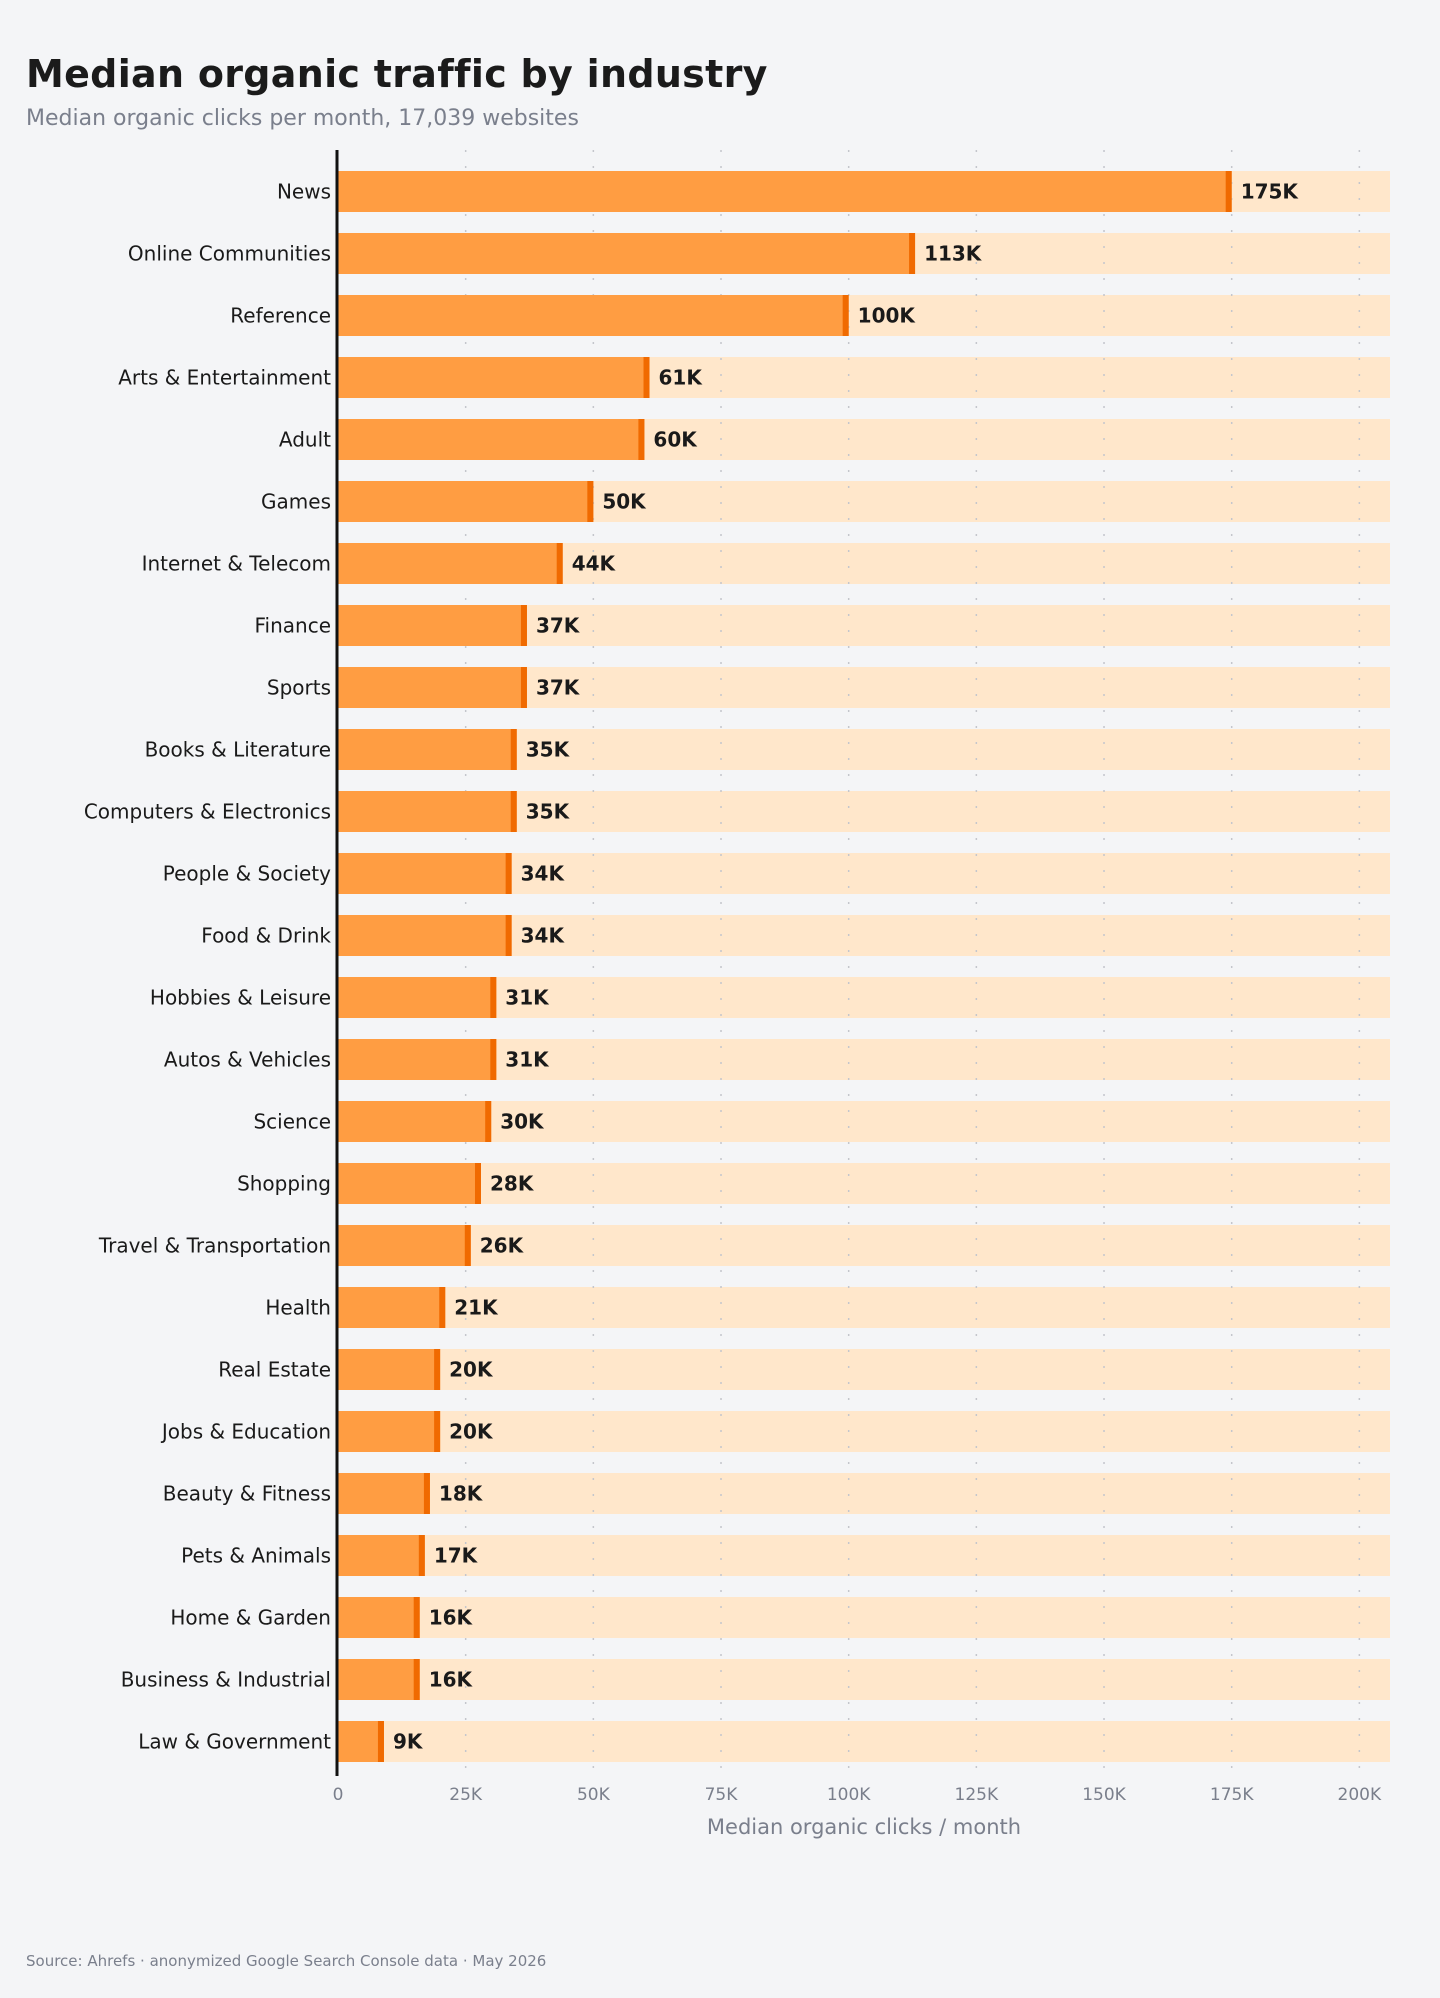 The image size is (1440, 1998). Describe the element at coordinates (466, 1795) in the screenshot. I see `x-tick-label: 25K` at that location.